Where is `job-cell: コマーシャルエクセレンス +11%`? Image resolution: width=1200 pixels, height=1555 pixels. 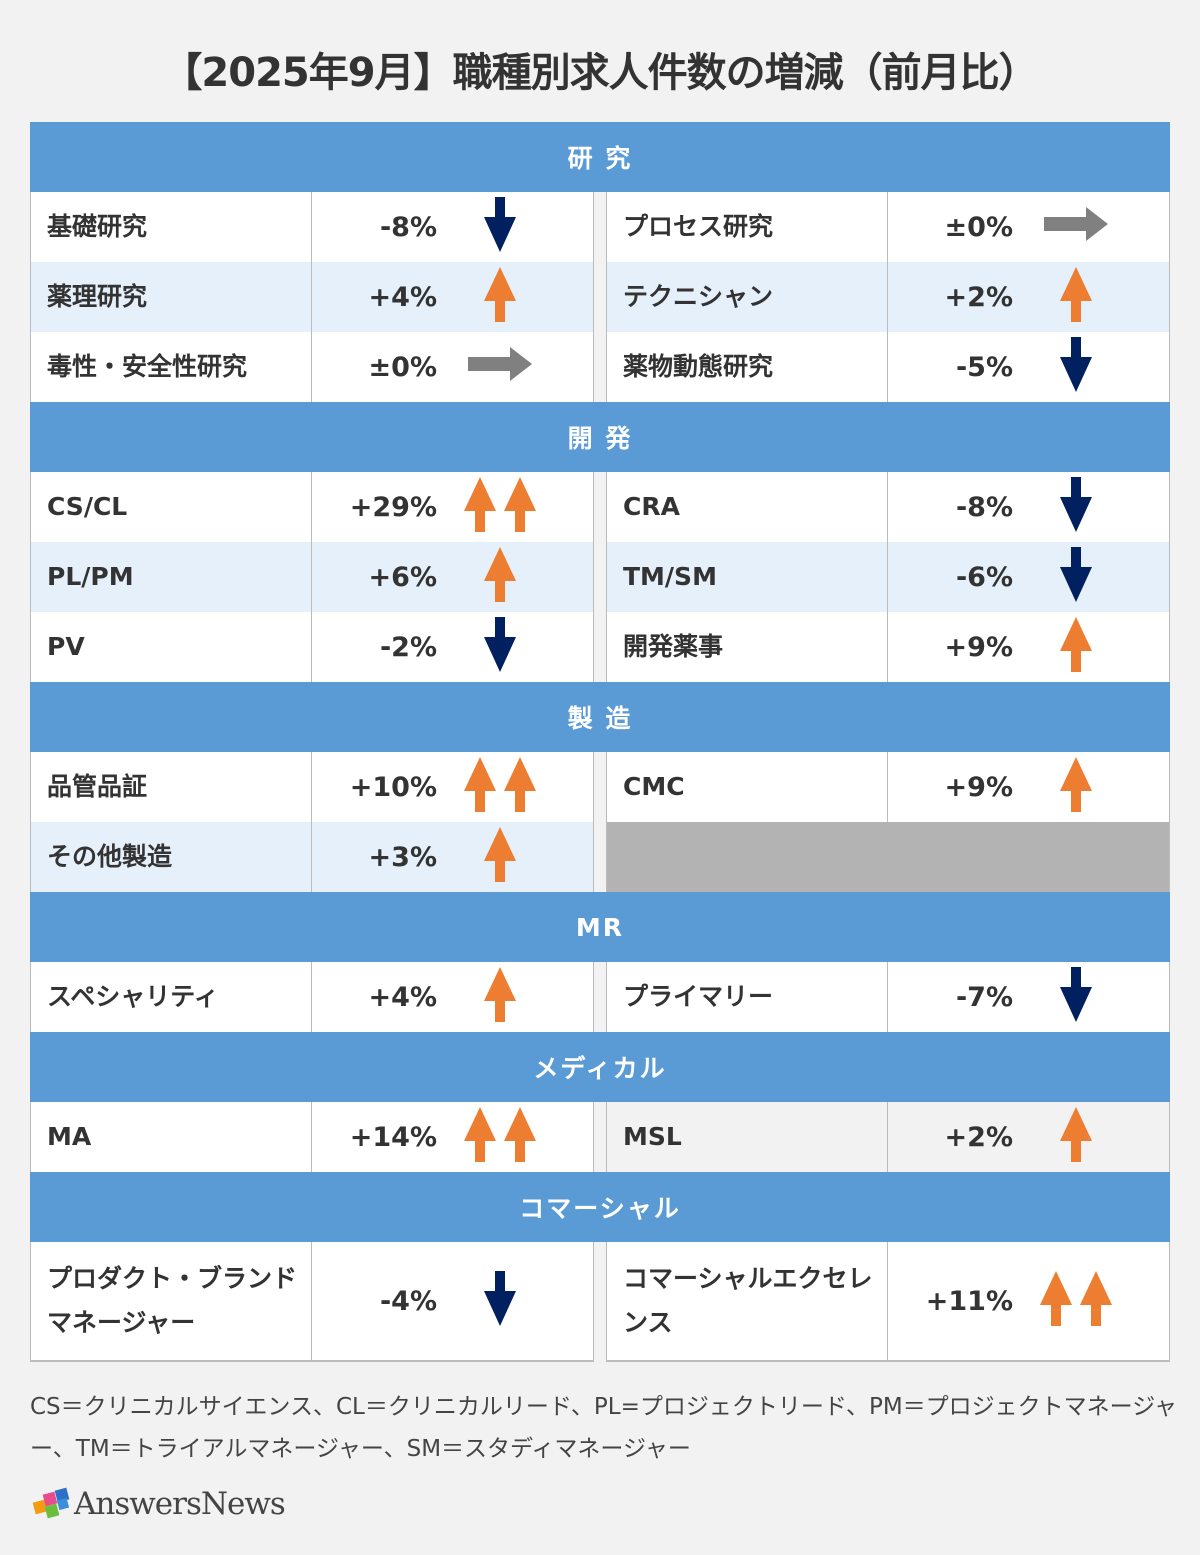 job-cell: コマーシャルエクセレンス +11% is located at coordinates (888, 1302).